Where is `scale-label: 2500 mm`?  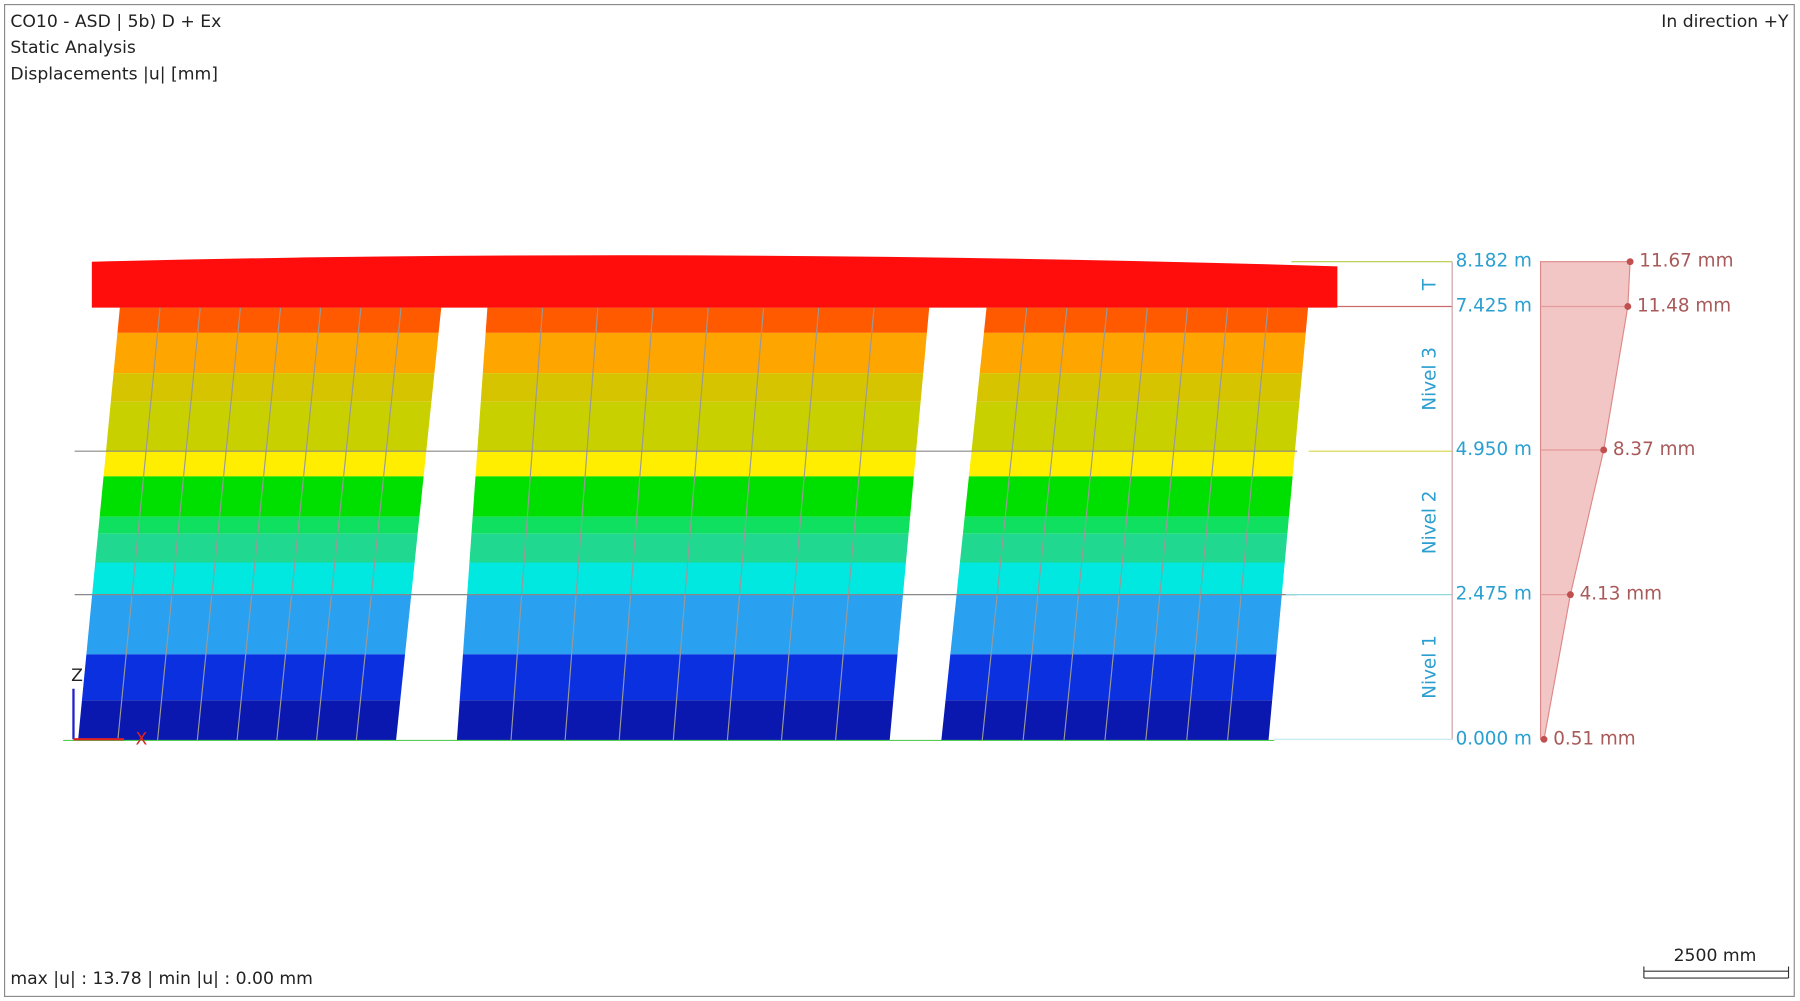 scale-label: 2500 mm is located at coordinates (1715, 956).